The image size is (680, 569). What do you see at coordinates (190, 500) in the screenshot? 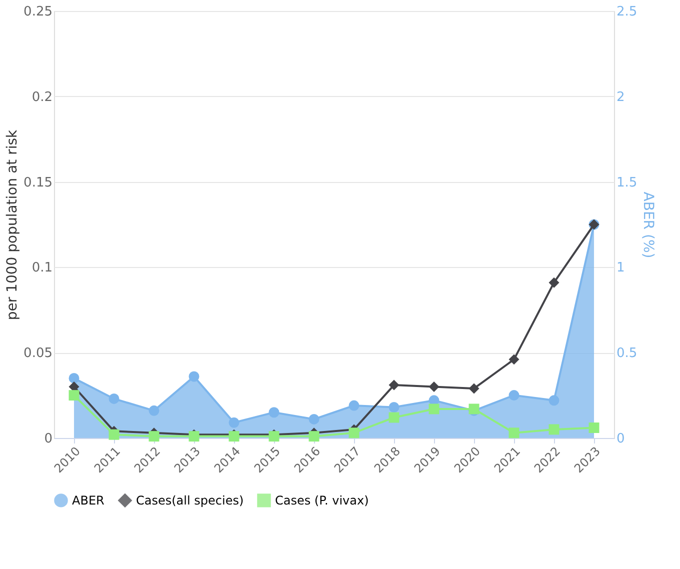
I see `legend-label: Cases(all species)` at bounding box center [190, 500].